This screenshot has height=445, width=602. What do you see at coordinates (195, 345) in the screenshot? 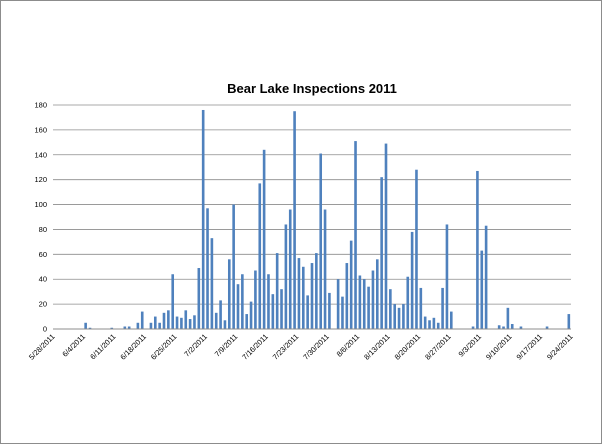
I see `x-tick-label: 7/2/2011` at bounding box center [195, 345].